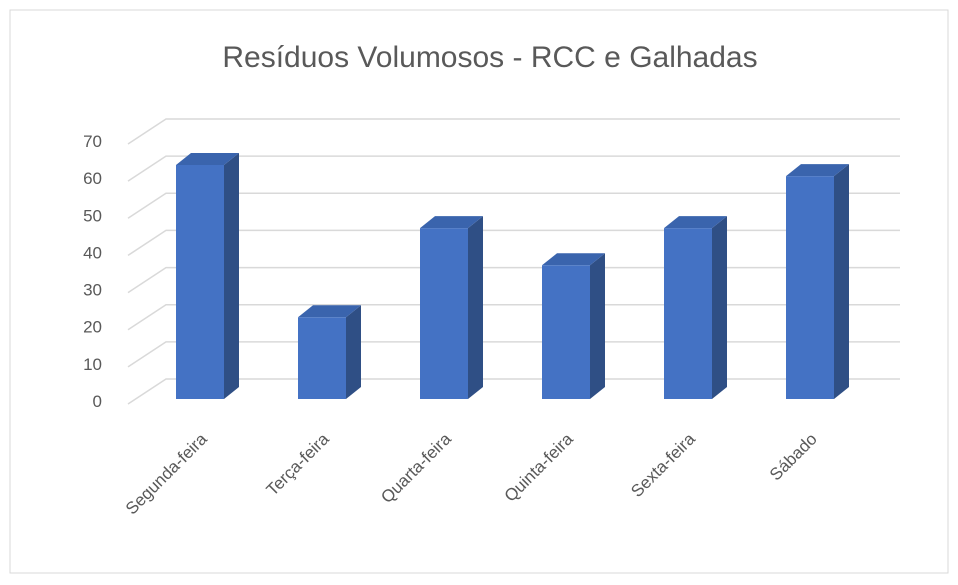 The image size is (958, 585). Describe the element at coordinates (92, 252) in the screenshot. I see `y-tick-label: 40` at that location.